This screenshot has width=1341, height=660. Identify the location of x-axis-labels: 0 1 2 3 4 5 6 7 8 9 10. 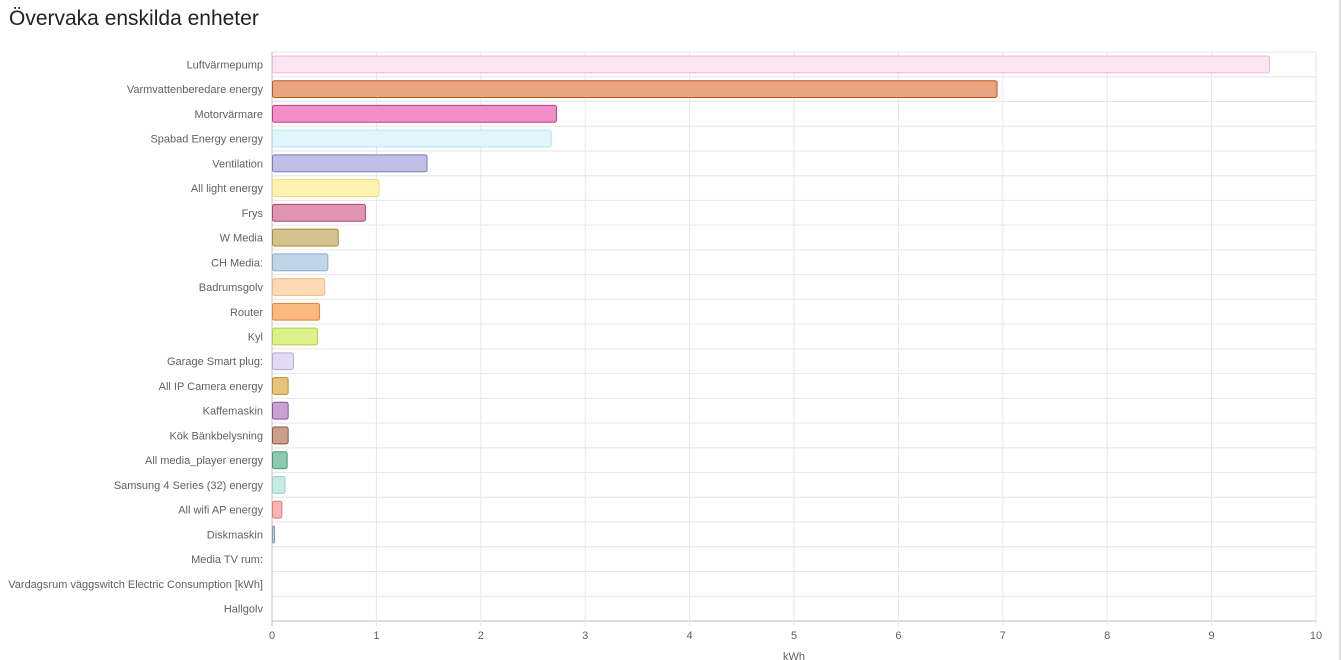
(795, 636).